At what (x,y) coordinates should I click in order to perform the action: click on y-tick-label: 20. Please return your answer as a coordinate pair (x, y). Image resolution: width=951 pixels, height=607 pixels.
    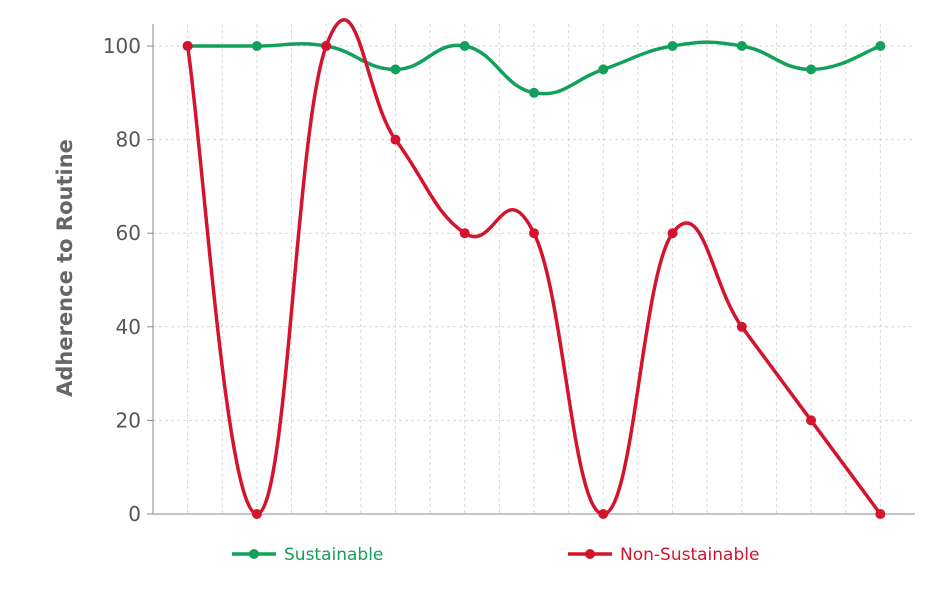
    Looking at the image, I should click on (128, 420).